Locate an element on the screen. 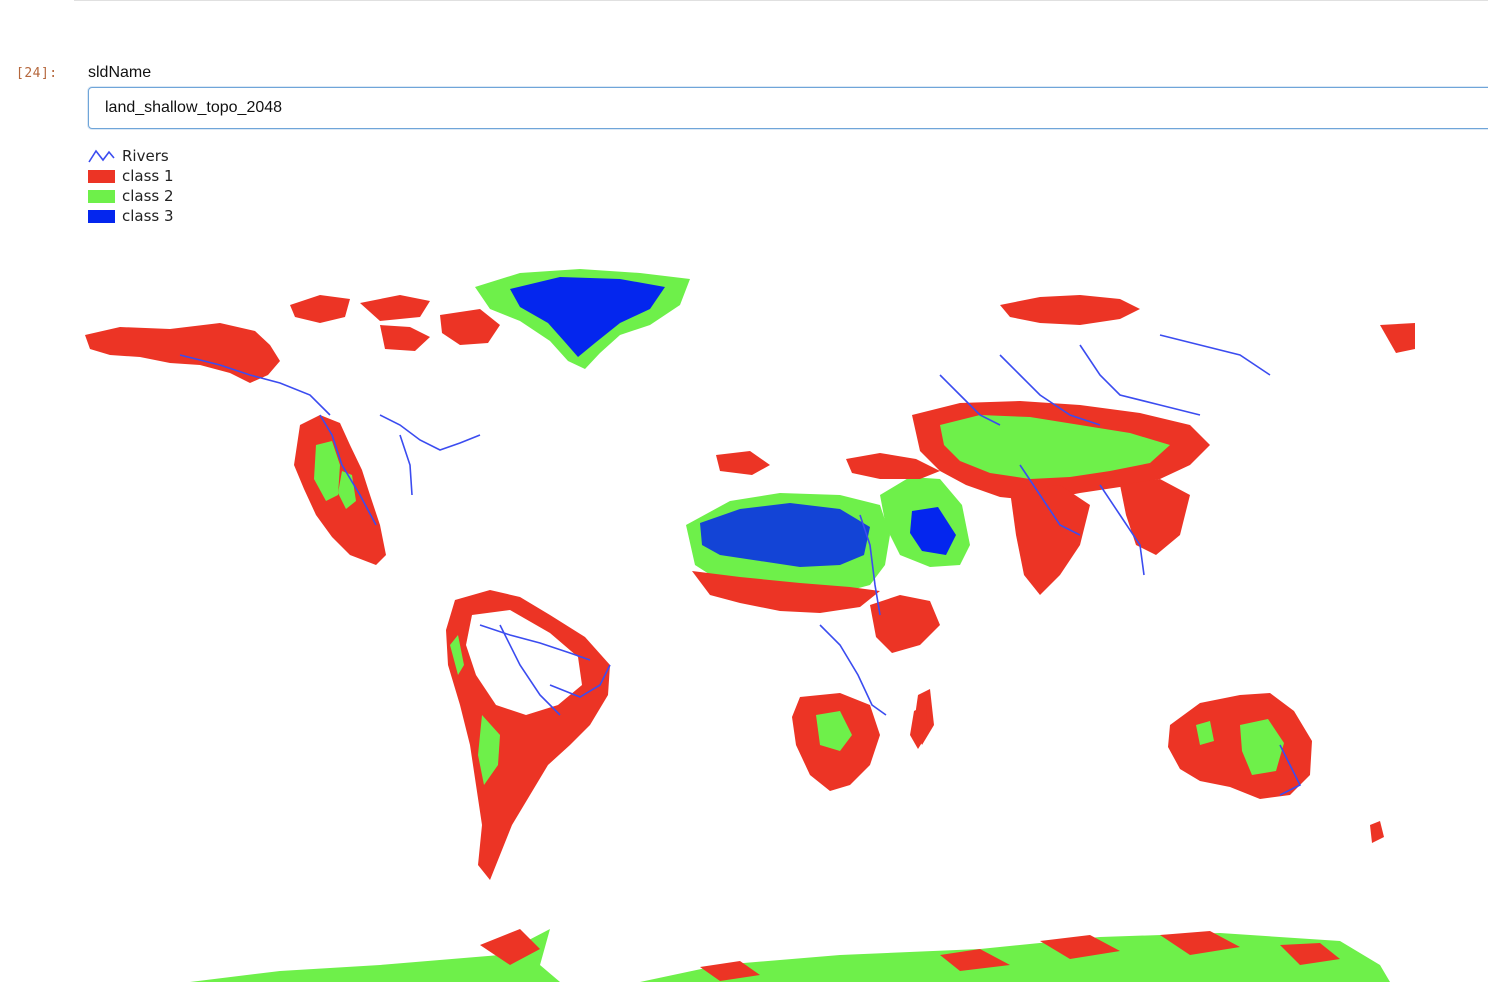 Image resolution: width=1488 pixels, height=982 pixels. legend-item-class-2: class 2 is located at coordinates (131, 196).